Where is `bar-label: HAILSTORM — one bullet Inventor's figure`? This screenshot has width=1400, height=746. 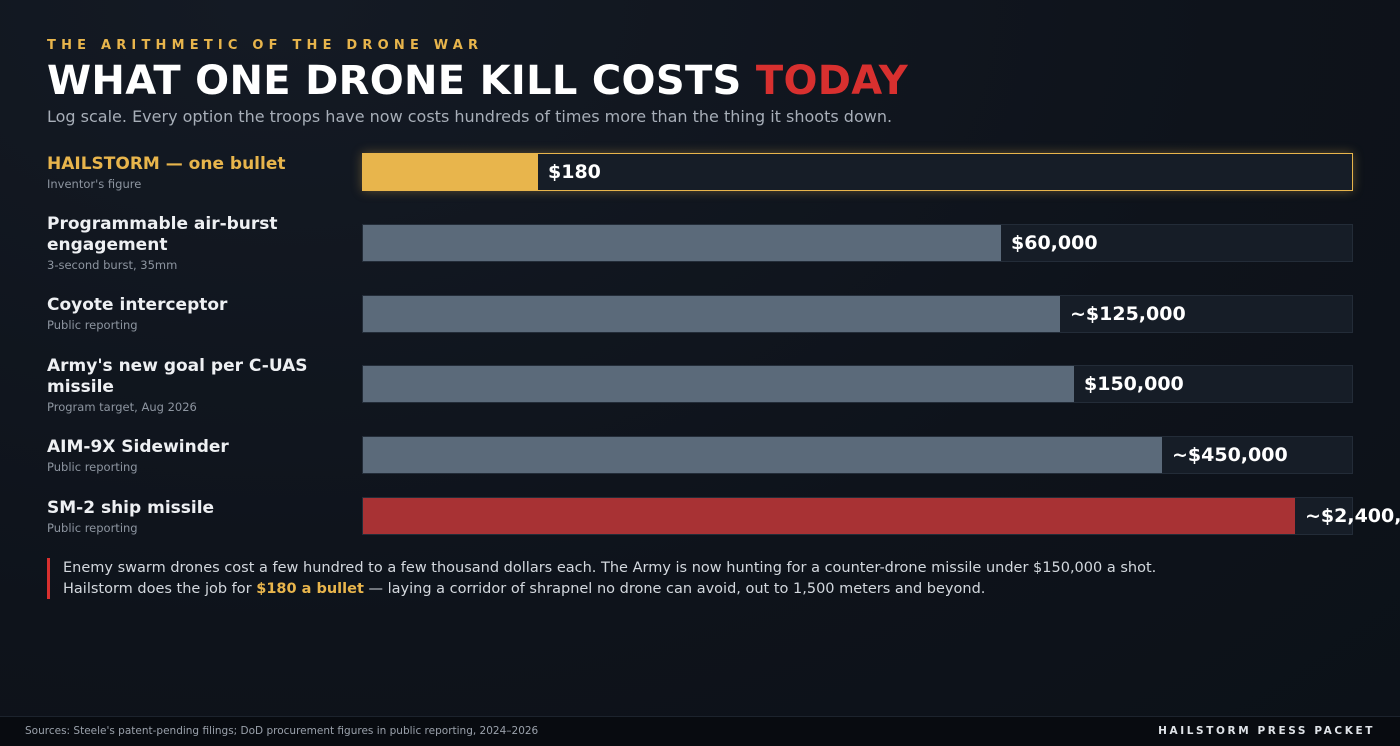
bar-label: HAILSTORM — one bullet Inventor's figure is located at coordinates (192, 172).